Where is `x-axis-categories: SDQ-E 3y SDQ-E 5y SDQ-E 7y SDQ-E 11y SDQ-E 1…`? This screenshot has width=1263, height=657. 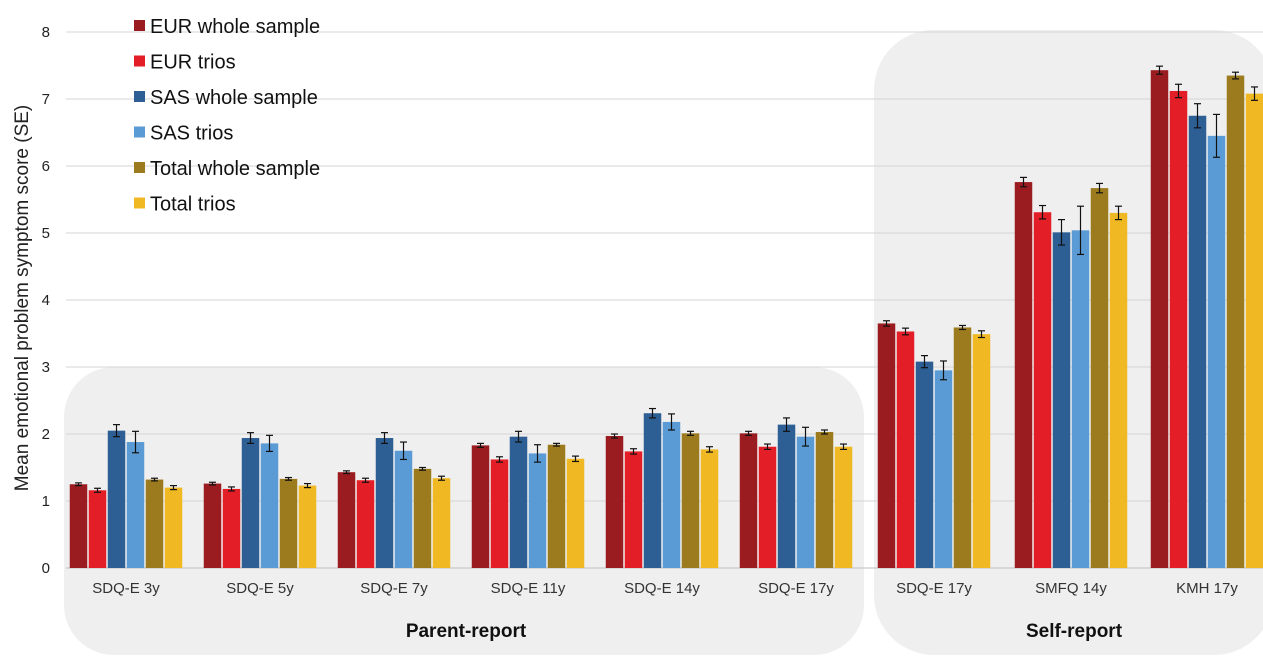 x-axis-categories: SDQ-E 3y SDQ-E 5y SDQ-E 7y SDQ-E 11y SDQ-E 1… is located at coordinates (665, 588).